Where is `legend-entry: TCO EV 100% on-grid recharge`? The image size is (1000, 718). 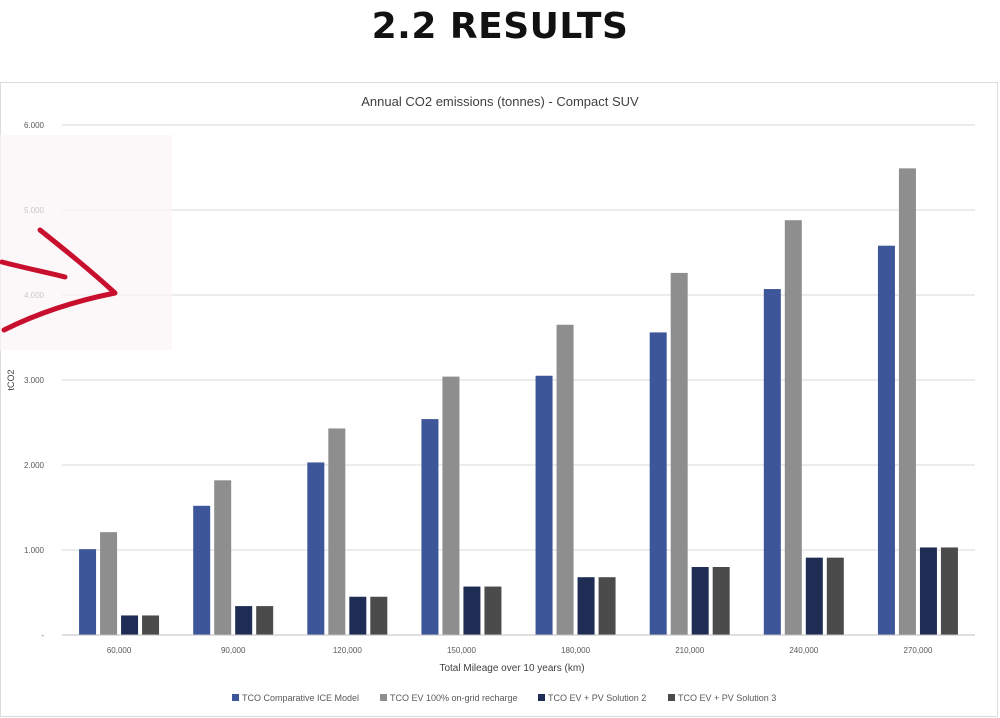
legend-entry: TCO EV 100% on-grid recharge is located at coordinates (454, 698).